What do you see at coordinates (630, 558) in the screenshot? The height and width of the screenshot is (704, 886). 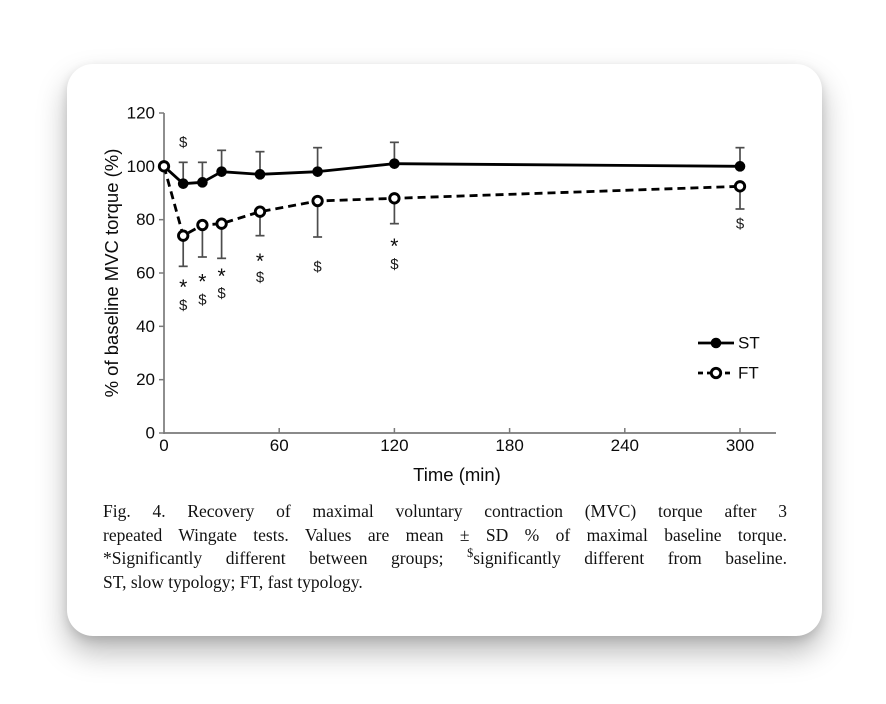 I see `caption-line-3-post: significantly different from baseline.` at bounding box center [630, 558].